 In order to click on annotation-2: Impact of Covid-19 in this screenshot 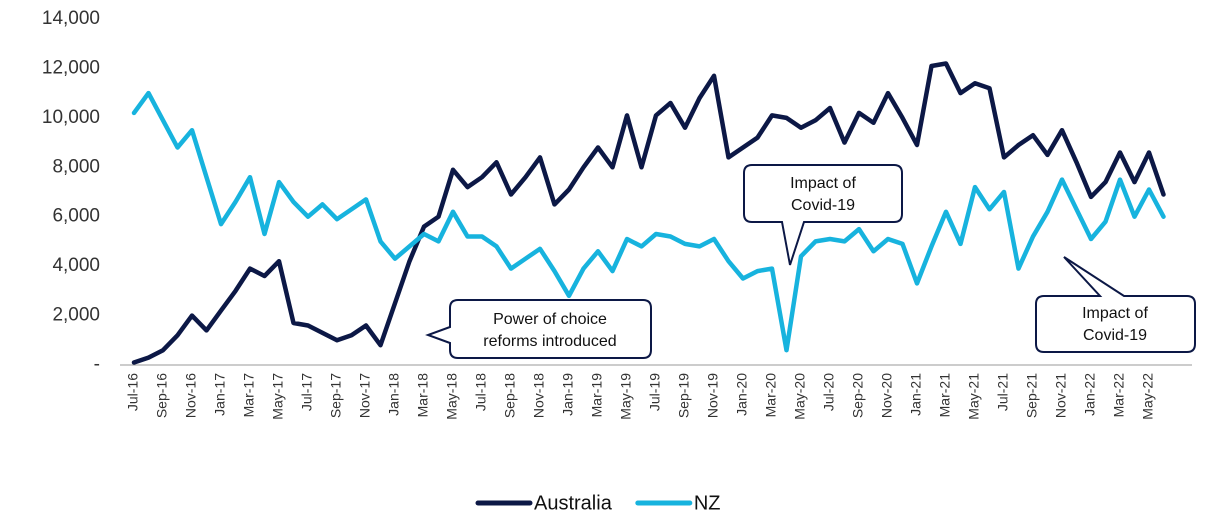, I will do `click(823, 215)`.